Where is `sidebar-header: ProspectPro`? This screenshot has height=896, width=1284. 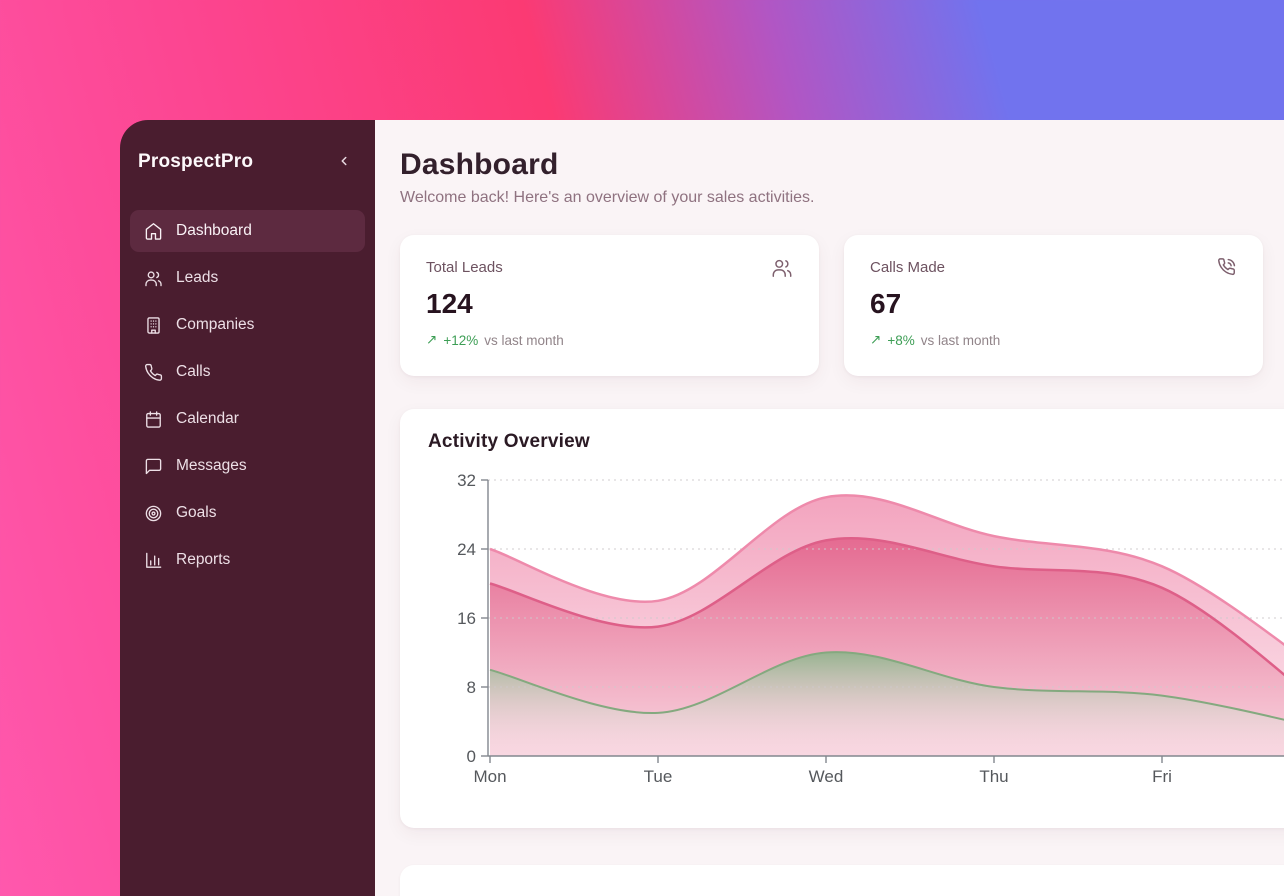
sidebar-header: ProspectPro is located at coordinates (247, 162).